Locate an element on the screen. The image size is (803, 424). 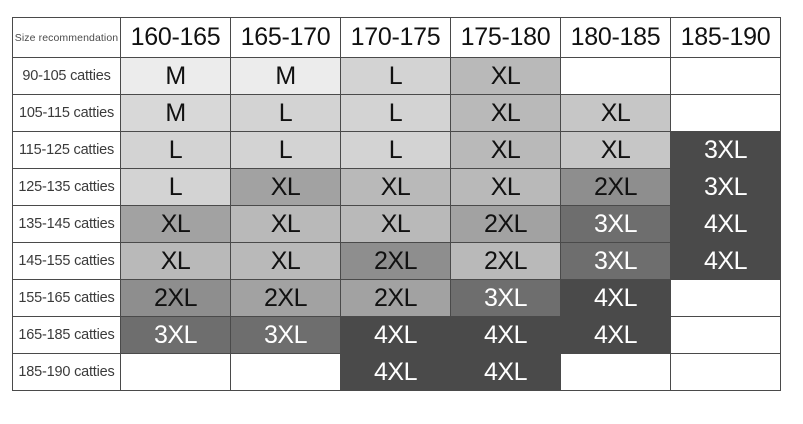
row-label-cell: 145-155 catties is located at coordinates (66, 261).